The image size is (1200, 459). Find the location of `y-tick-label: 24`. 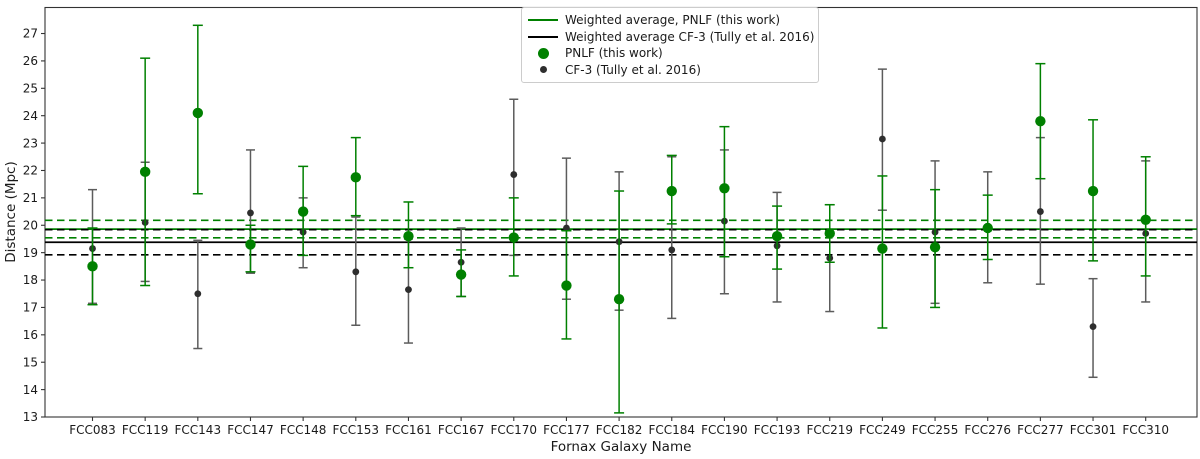

y-tick-label: 24 is located at coordinates (30, 116).